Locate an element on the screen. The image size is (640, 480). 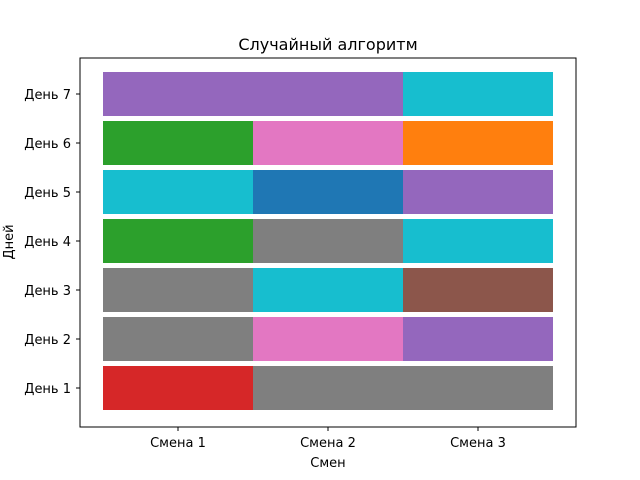
x-tick-label: Смена 1 is located at coordinates (178, 443).